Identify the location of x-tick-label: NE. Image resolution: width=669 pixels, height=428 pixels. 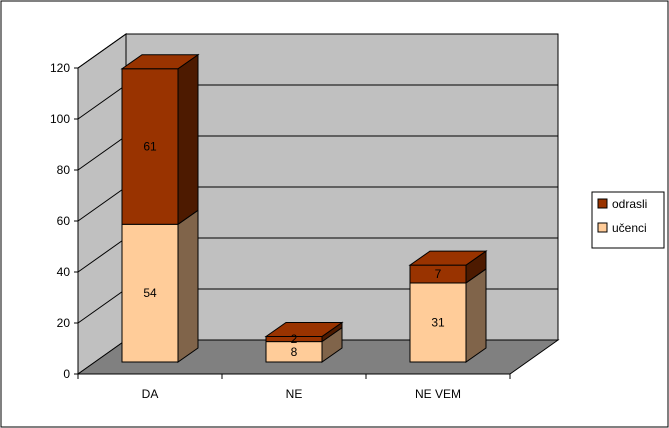
(294, 394).